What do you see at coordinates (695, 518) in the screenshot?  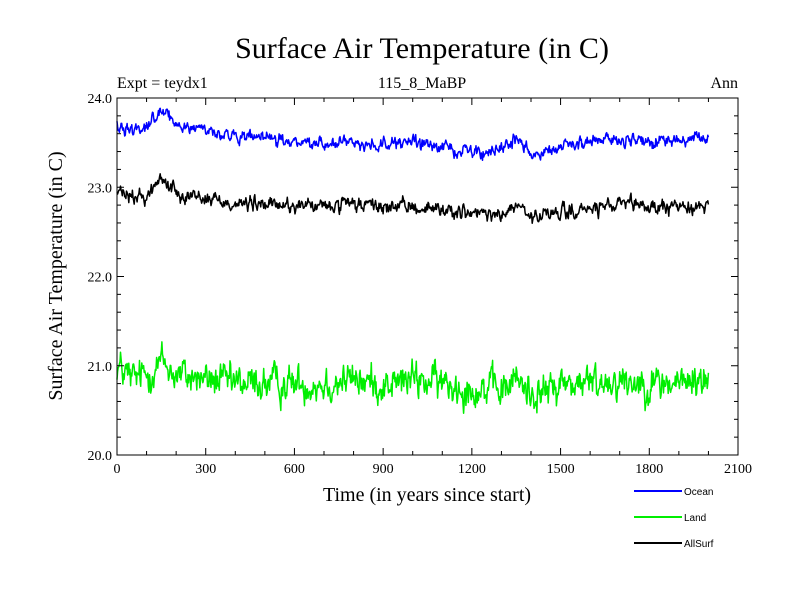 I see `legend-label-land: Land` at bounding box center [695, 518].